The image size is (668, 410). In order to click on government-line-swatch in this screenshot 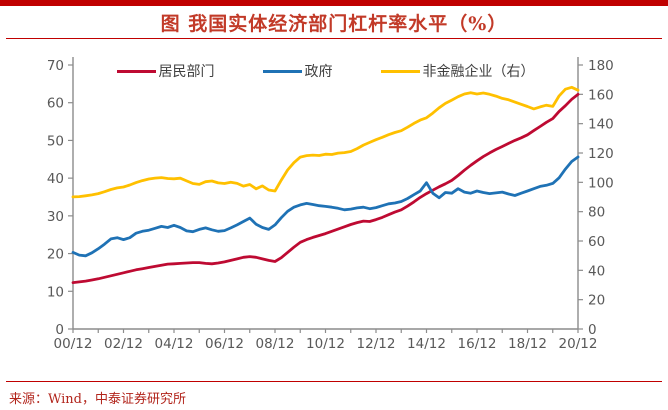, I will do `click(282, 71)`.